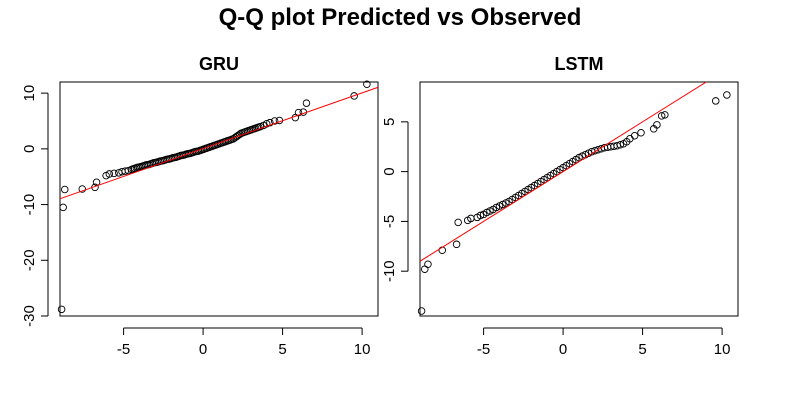  What do you see at coordinates (389, 271) in the screenshot?
I see `panel-2-y-tick-label: -10` at bounding box center [389, 271].